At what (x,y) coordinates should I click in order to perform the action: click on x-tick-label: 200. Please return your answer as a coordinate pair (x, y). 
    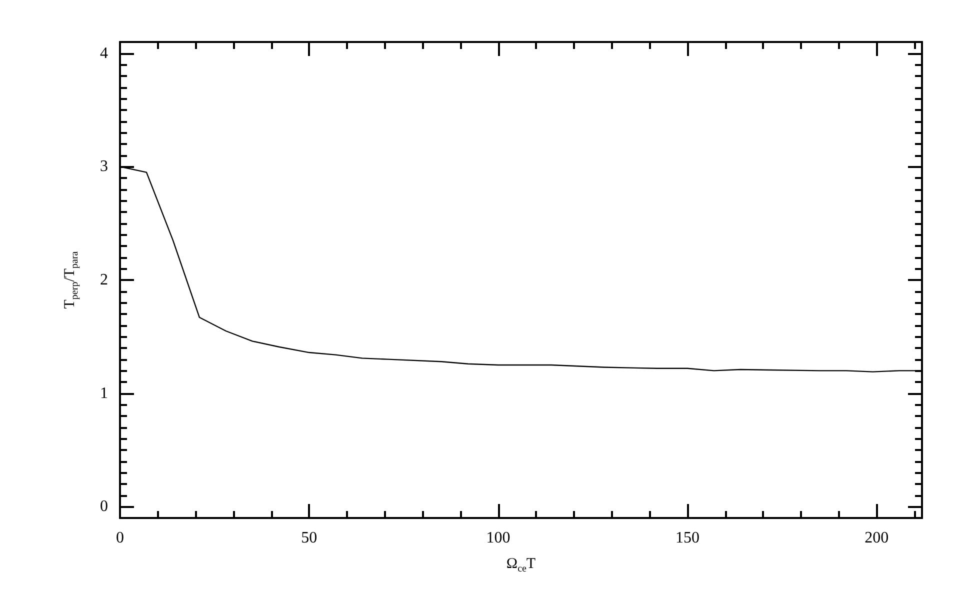
    Looking at the image, I should click on (876, 538).